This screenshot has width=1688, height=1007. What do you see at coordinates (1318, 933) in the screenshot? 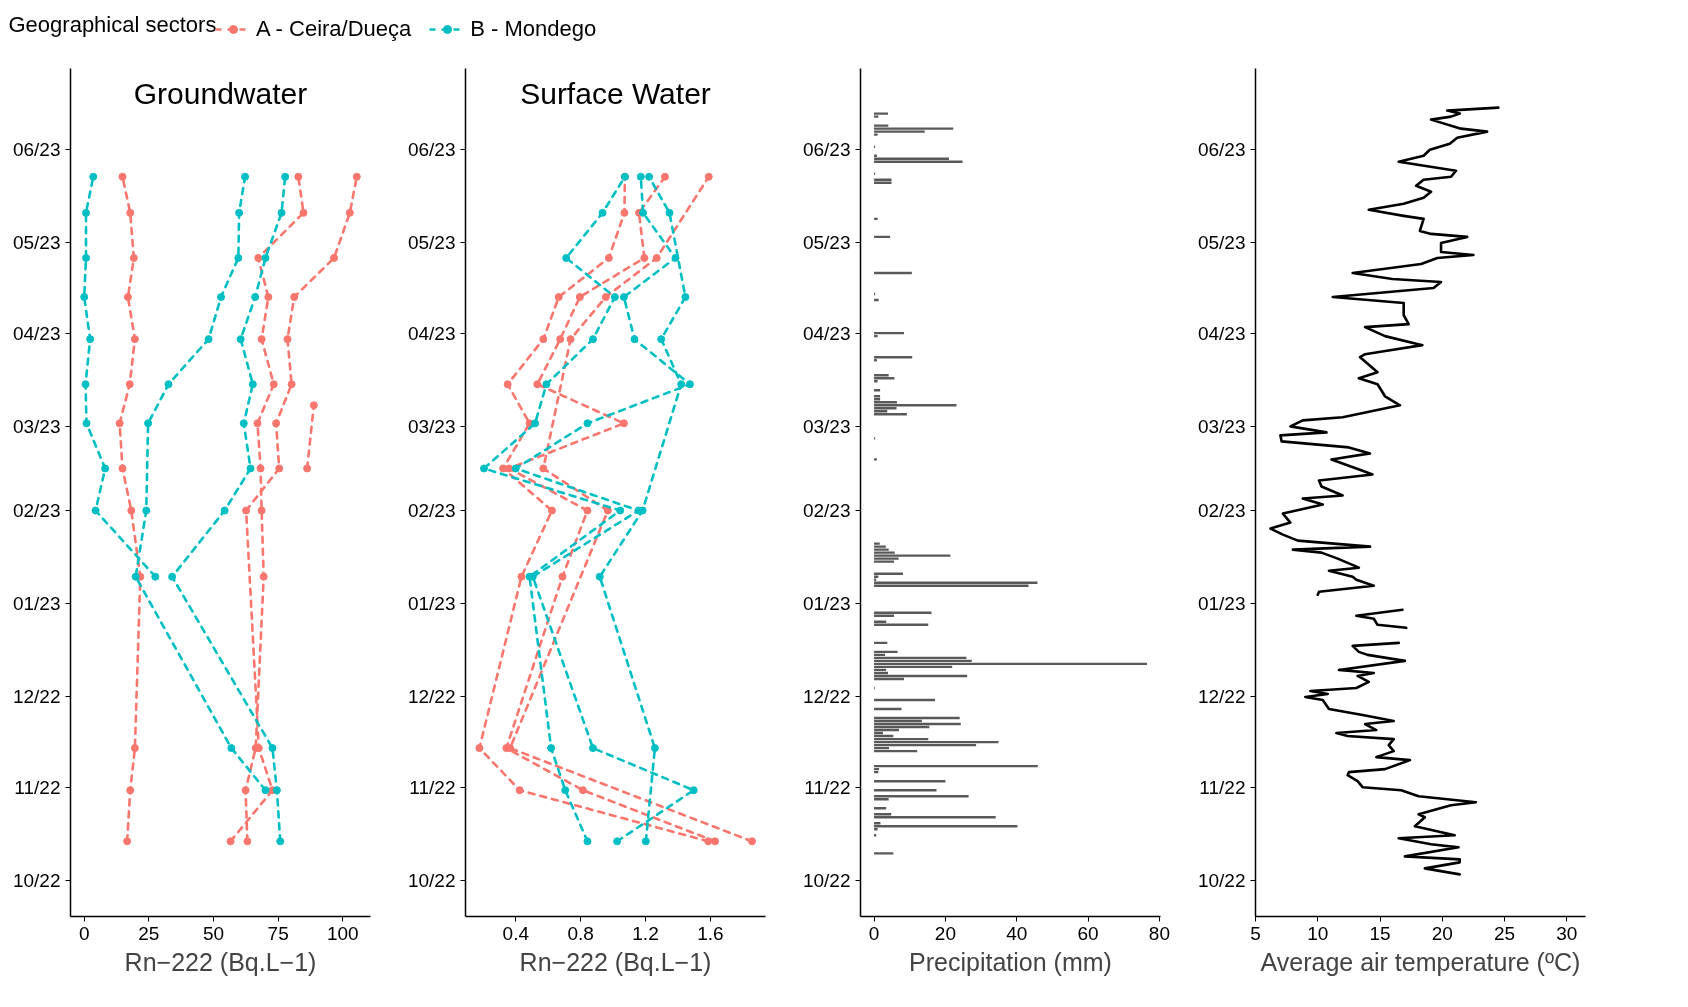
I see `x-tick-label: 10` at bounding box center [1318, 933].